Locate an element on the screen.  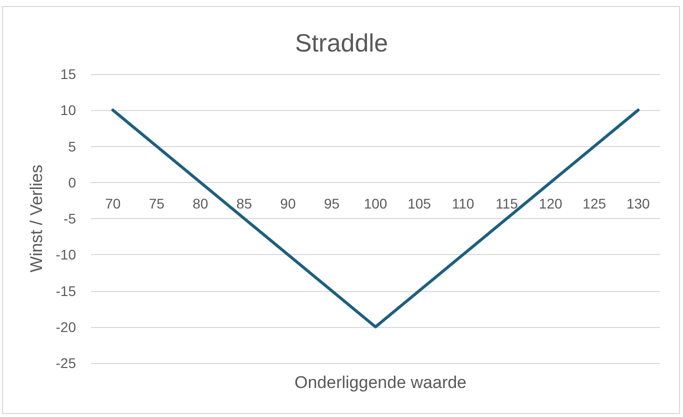
x-tick-label: 70 is located at coordinates (113, 203).